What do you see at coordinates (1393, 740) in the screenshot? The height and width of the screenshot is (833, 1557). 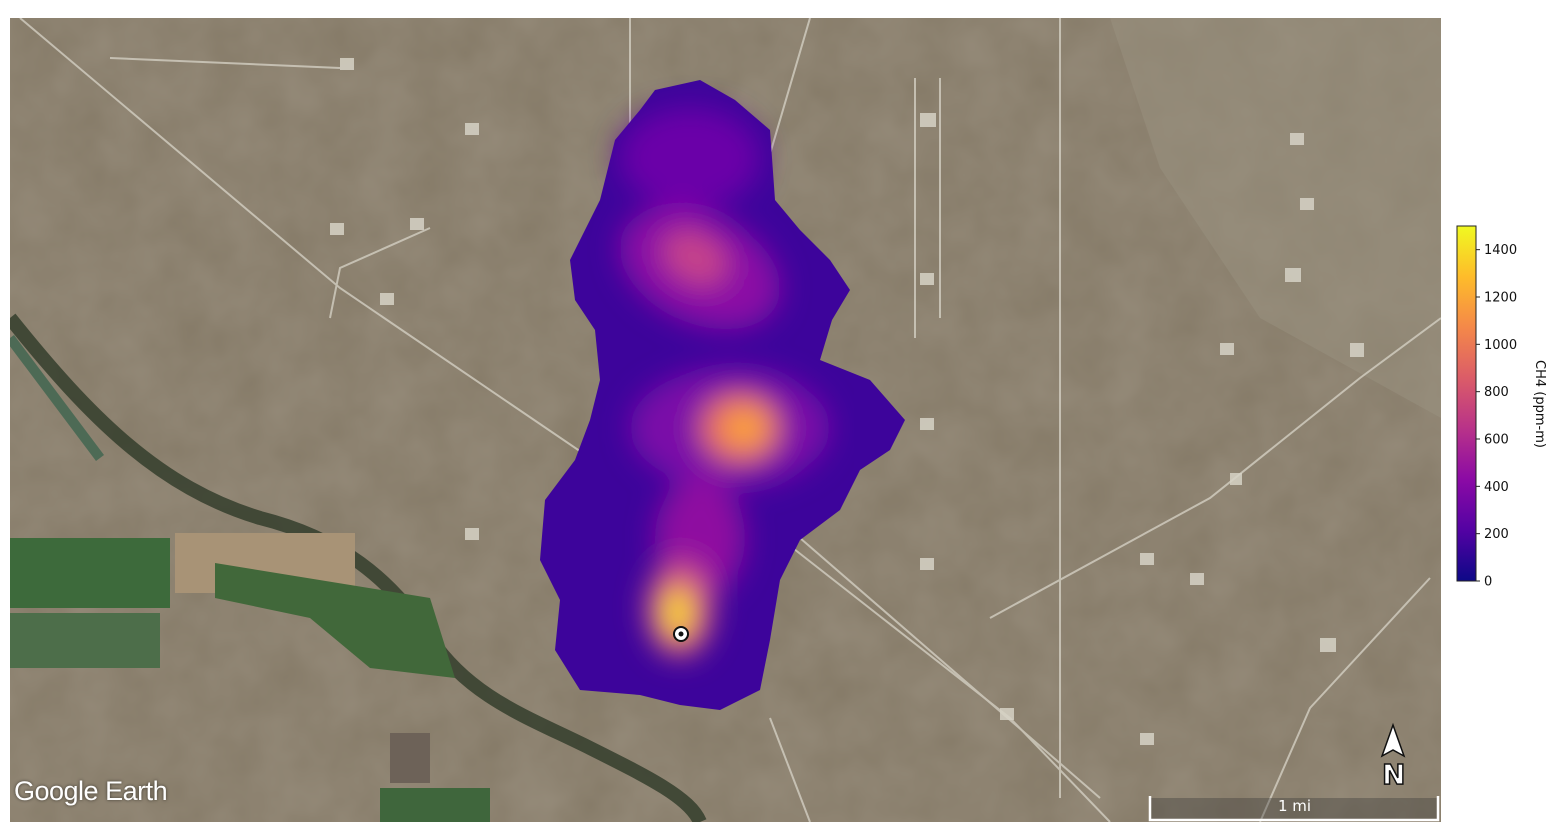 I see `north-arrow-icon` at bounding box center [1393, 740].